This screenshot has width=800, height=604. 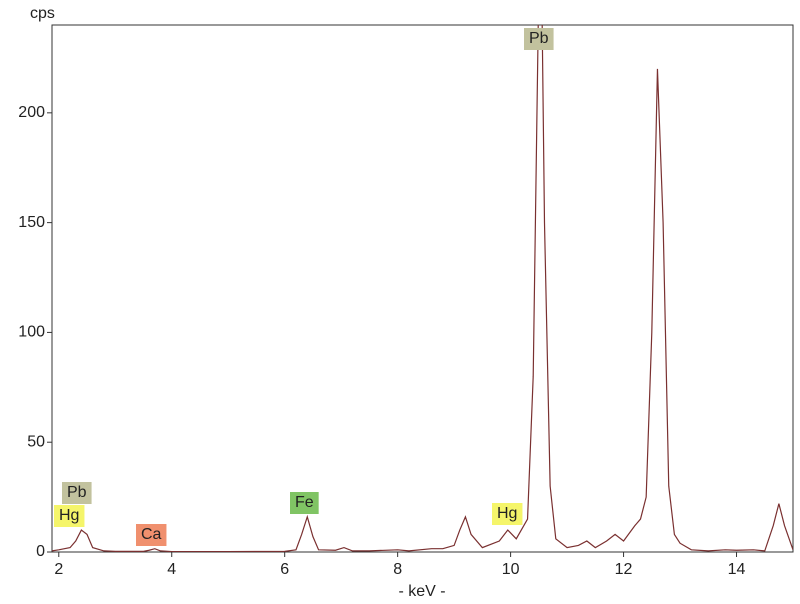 I want to click on y-tick-label: 200, so click(x=31, y=112).